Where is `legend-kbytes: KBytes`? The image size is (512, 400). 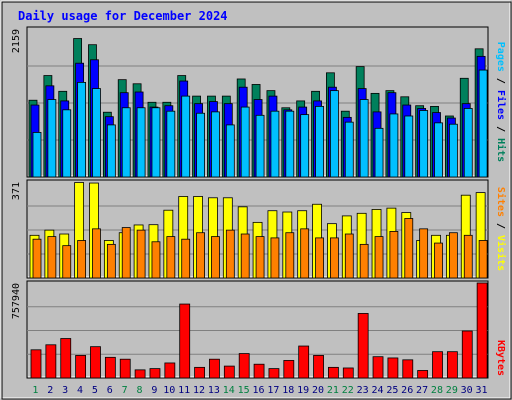 legend-kbytes: KBytes is located at coordinates (500, 358).